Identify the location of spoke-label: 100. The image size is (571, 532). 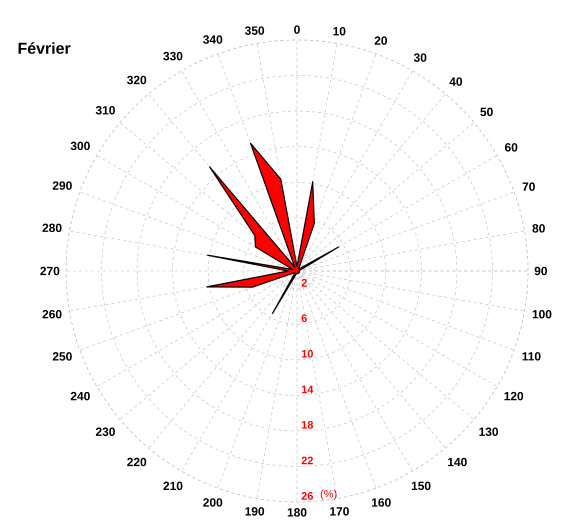
(542, 314).